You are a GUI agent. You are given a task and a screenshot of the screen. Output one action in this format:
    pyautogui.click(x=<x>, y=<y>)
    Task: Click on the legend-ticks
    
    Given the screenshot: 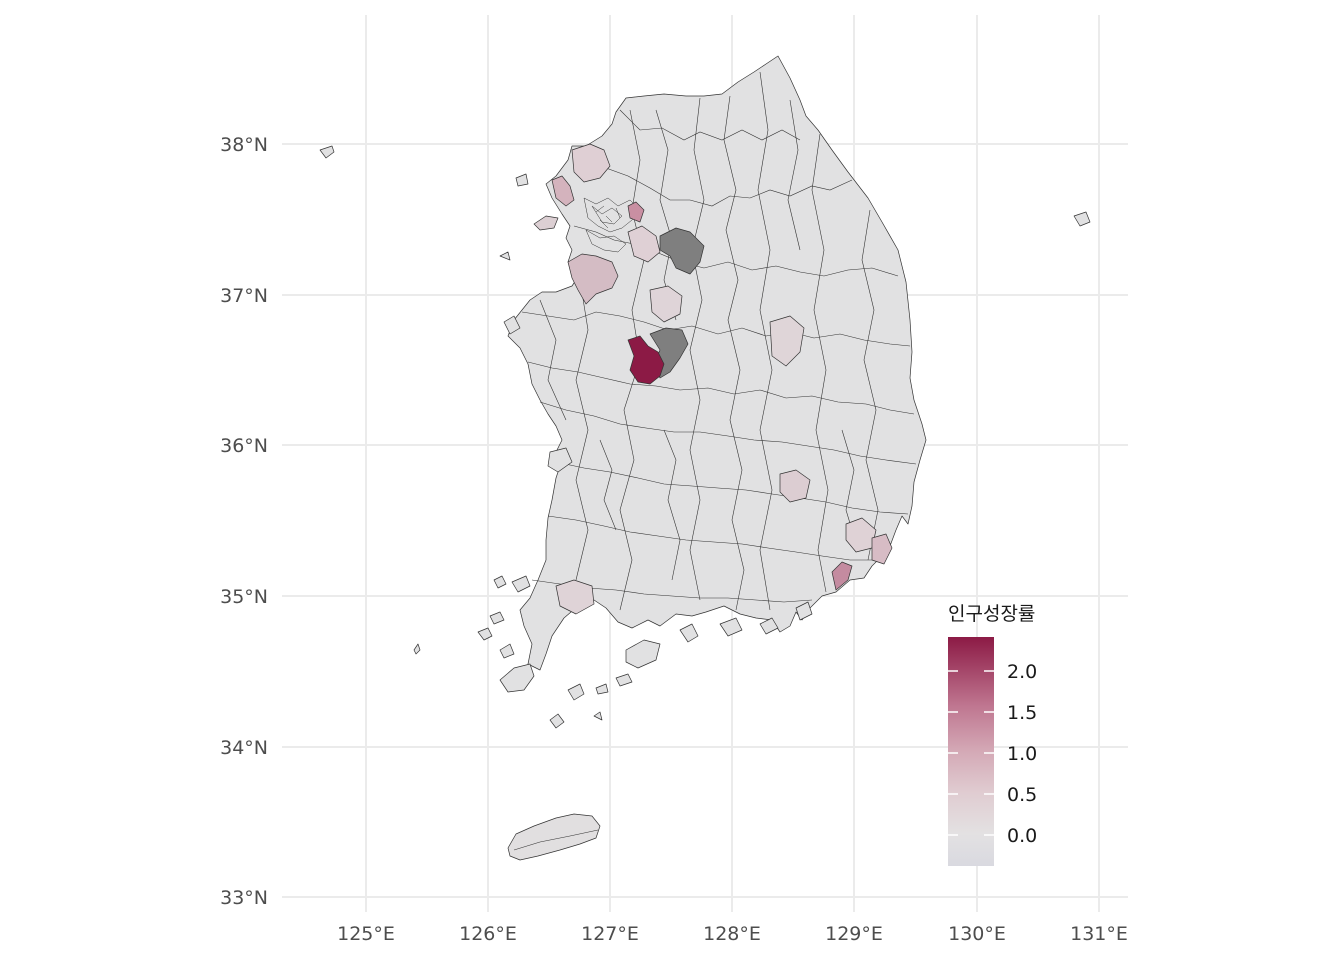 What is the action you would take?
    pyautogui.click(x=971, y=753)
    